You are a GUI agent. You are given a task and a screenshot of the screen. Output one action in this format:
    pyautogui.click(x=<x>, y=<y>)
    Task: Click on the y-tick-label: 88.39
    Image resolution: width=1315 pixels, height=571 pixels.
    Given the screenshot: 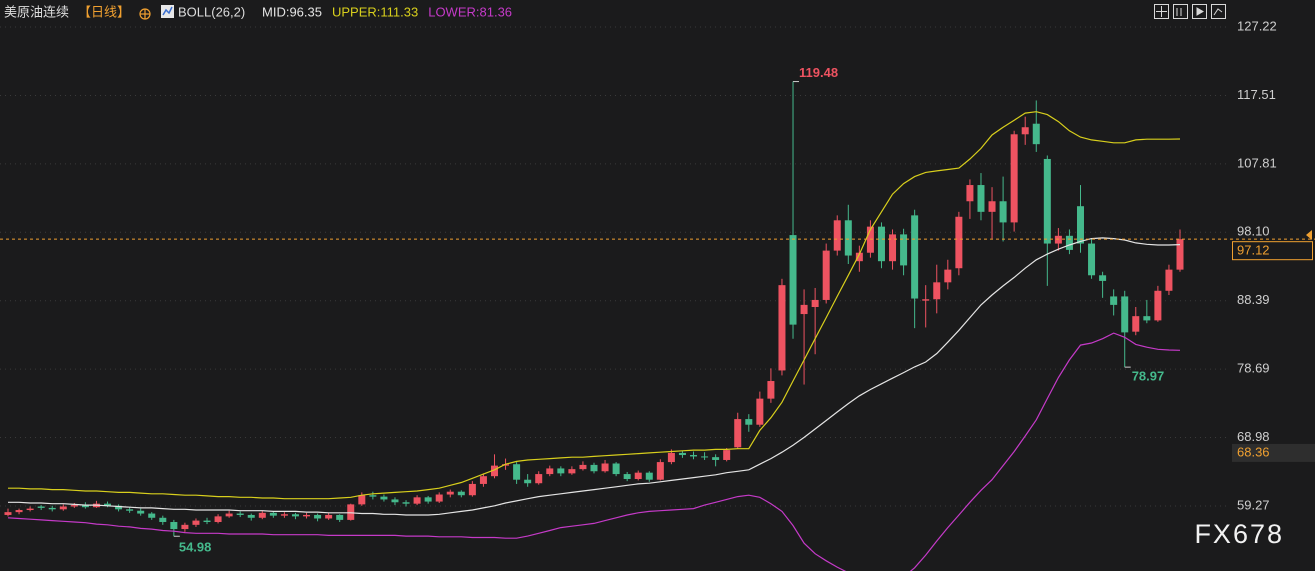 What is the action you would take?
    pyautogui.click(x=1253, y=299)
    